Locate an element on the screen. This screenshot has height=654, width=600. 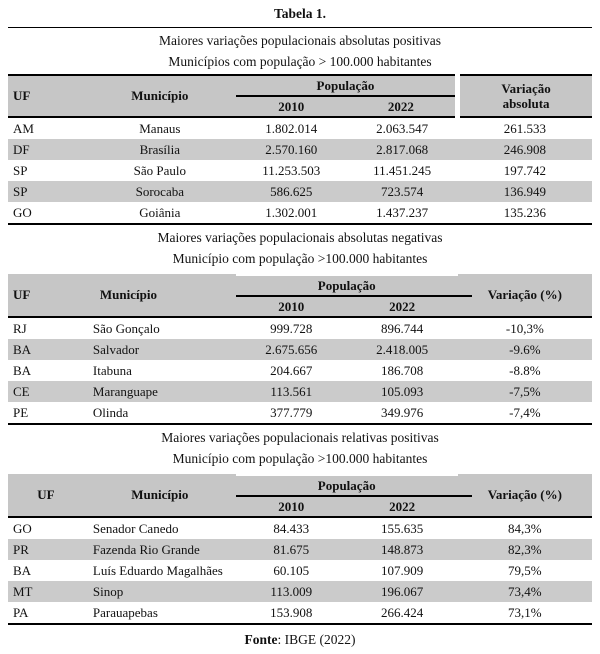
table2-header-row: UF Município População Variação (%) is located at coordinates (300, 294).